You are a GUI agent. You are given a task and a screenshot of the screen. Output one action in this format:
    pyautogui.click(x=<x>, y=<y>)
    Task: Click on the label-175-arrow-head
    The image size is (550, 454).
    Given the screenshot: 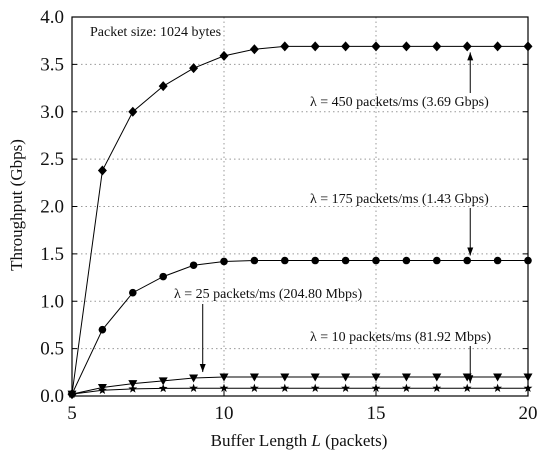 What is the action you would take?
    pyautogui.click(x=470, y=251)
    